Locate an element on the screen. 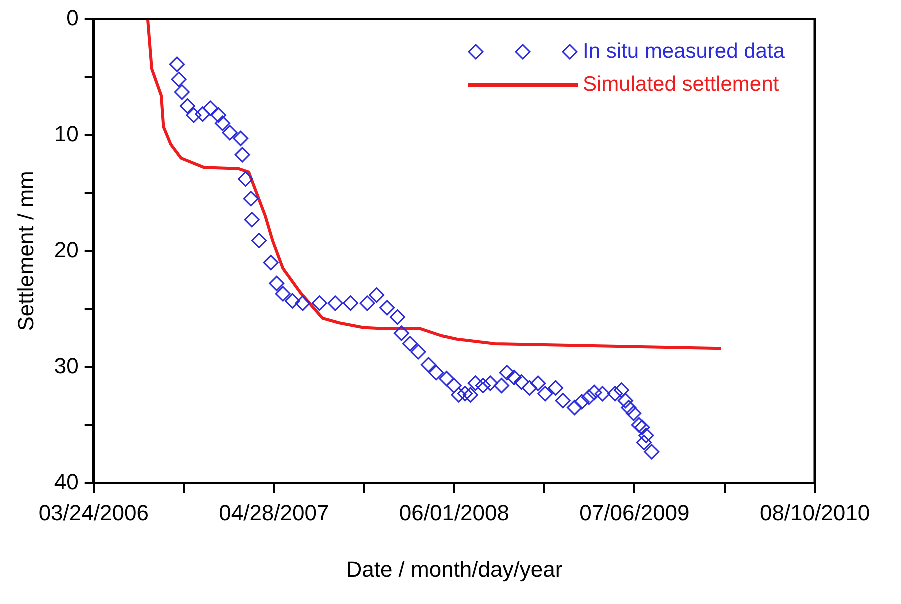 Image resolution: width=901 pixels, height=604 pixels. y-axis-title: Settlement / mm is located at coordinates (25, 251).